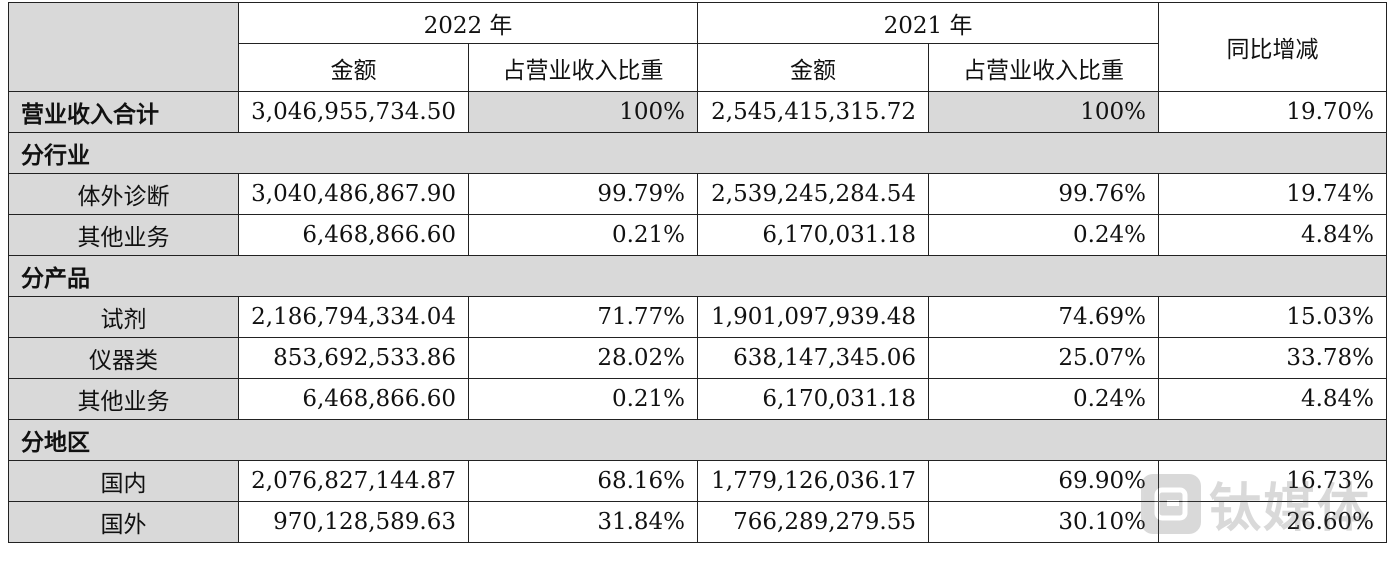 Image resolution: width=1399 pixels, height=574 pixels. I want to click on share-2021-cell: 99.76%, so click(1044, 194).